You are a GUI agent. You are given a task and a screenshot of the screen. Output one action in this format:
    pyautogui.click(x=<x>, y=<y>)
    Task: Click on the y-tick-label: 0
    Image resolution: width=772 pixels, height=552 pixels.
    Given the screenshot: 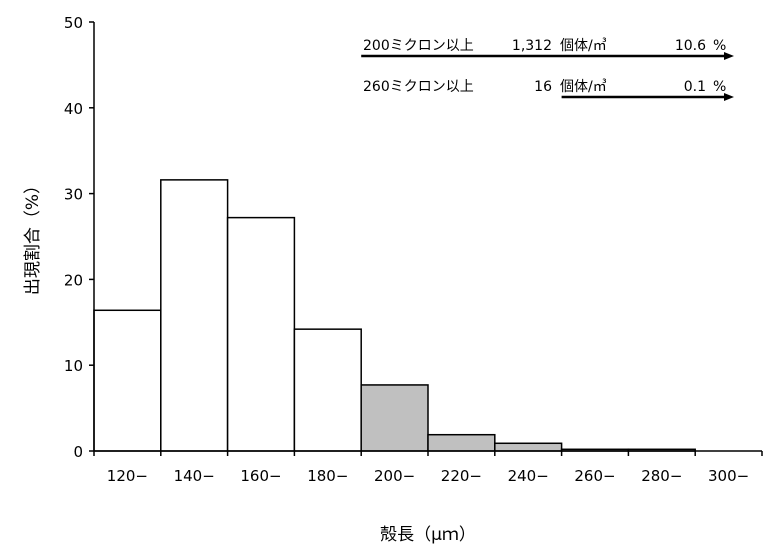 What is the action you would take?
    pyautogui.click(x=78, y=452)
    